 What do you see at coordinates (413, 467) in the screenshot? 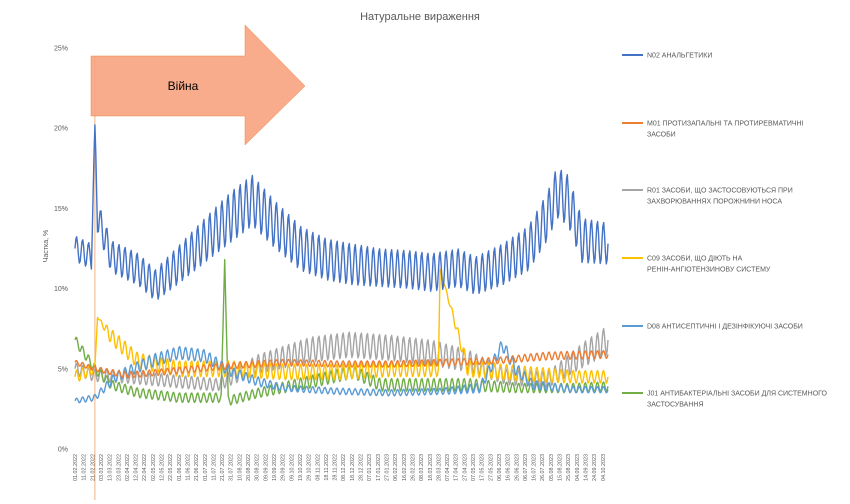
I see `x-tick-label: 26.02.2023` at bounding box center [413, 467].